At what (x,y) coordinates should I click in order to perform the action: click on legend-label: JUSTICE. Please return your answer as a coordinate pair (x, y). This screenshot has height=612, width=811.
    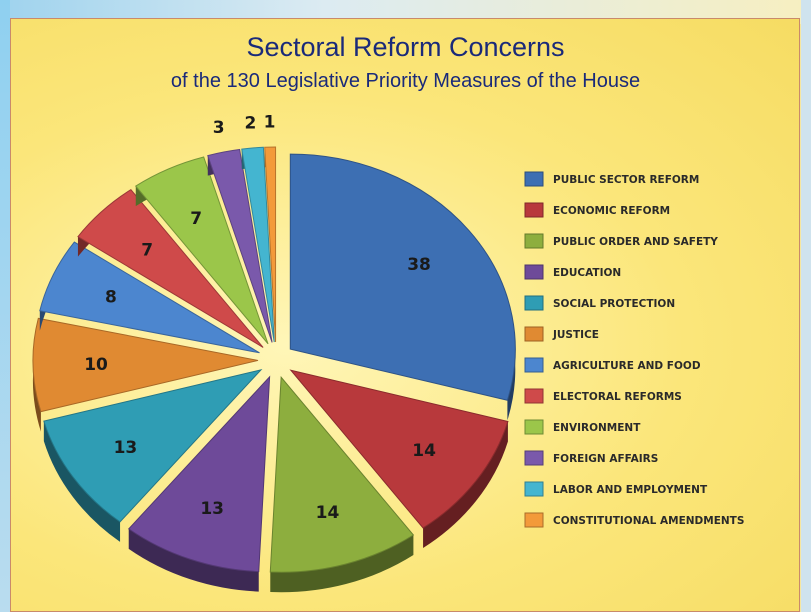
    Looking at the image, I should click on (575, 335).